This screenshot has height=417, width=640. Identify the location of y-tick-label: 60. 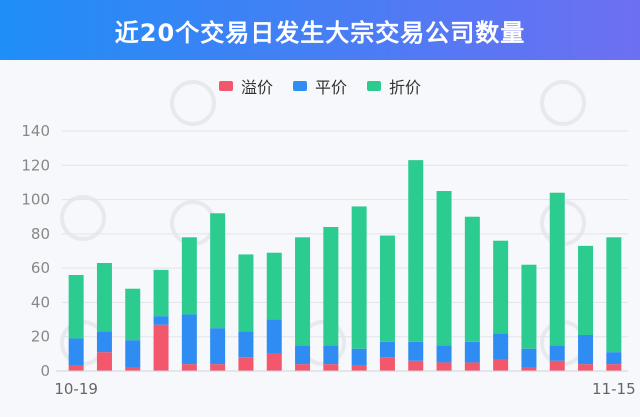
(40, 268).